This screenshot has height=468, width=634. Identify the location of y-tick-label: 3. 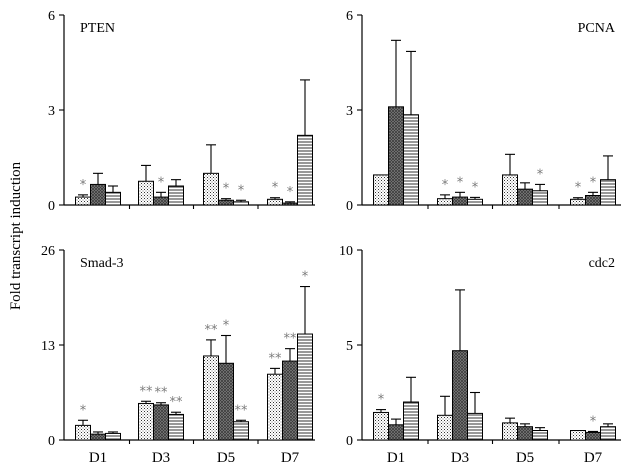
(349, 111).